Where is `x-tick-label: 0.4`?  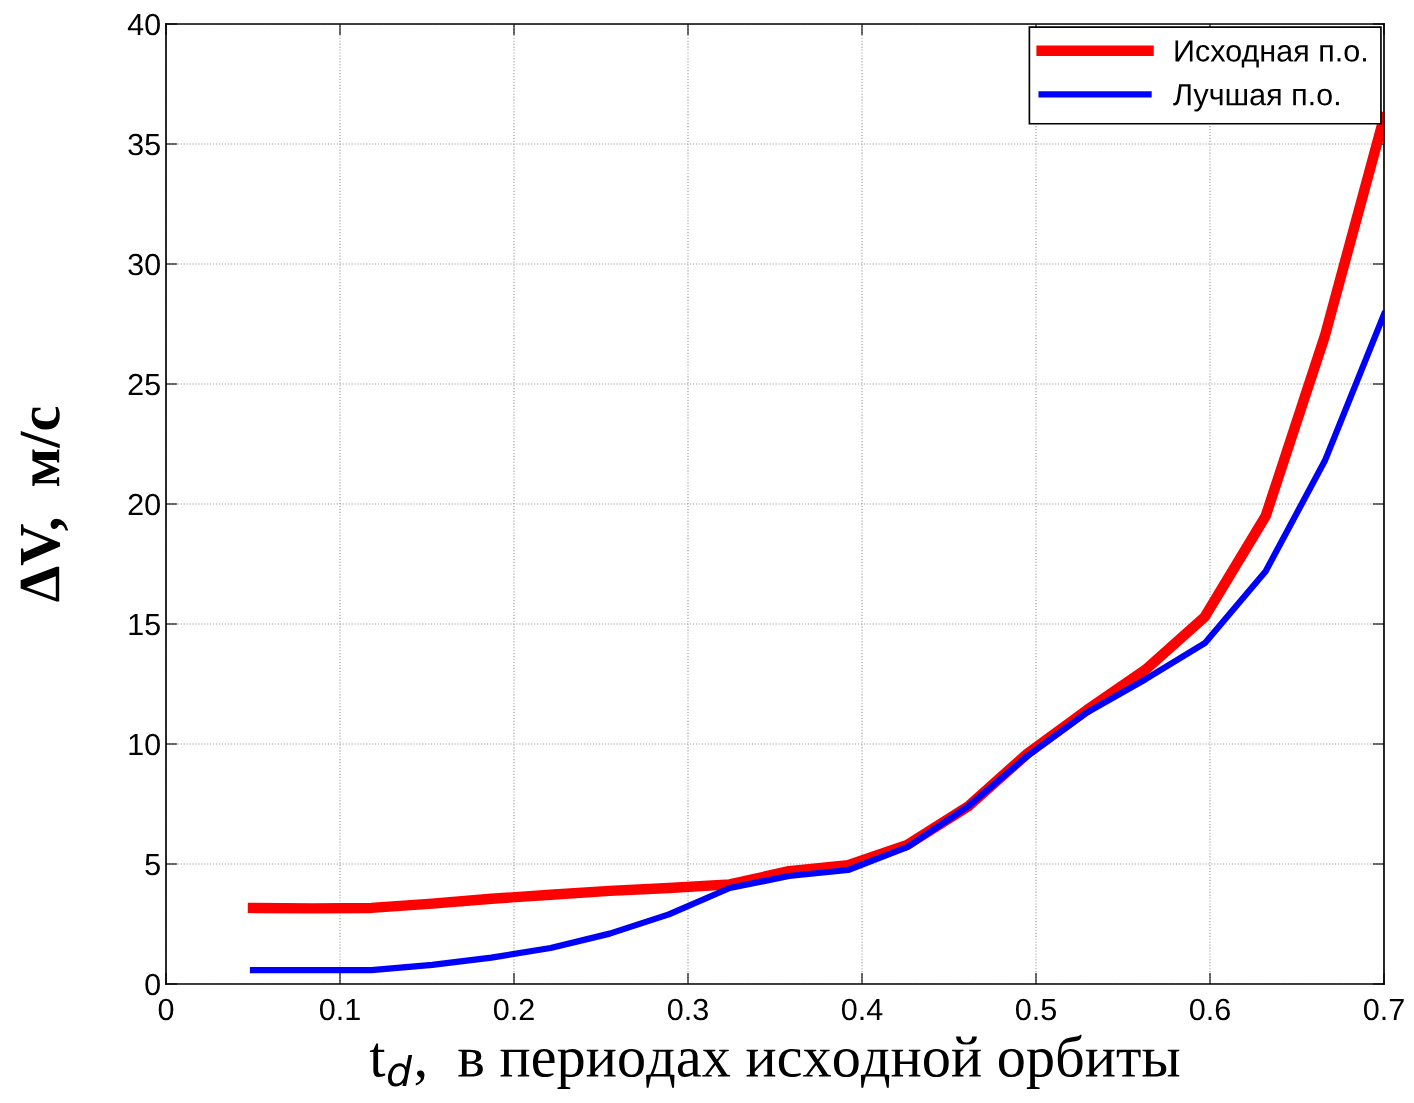 x-tick-label: 0.4 is located at coordinates (862, 1009).